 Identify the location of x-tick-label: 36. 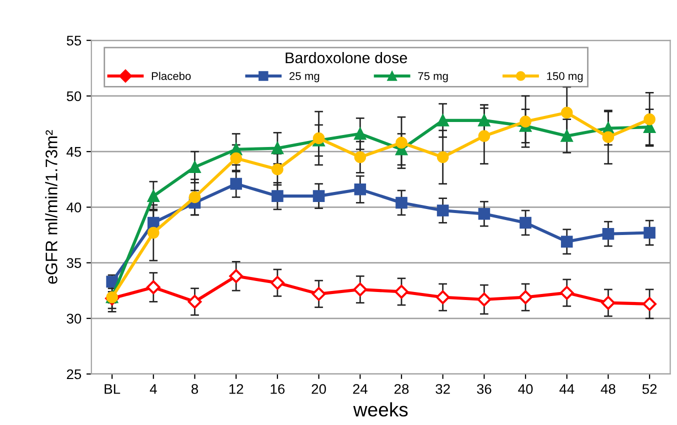
(484, 389).